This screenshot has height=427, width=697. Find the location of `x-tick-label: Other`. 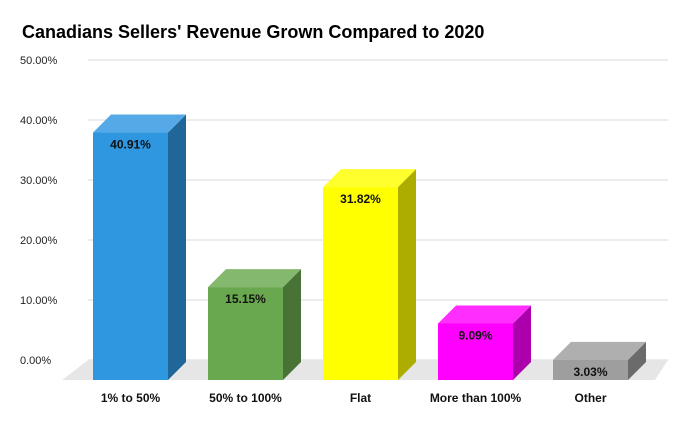

x-tick-label: Other is located at coordinates (590, 398).